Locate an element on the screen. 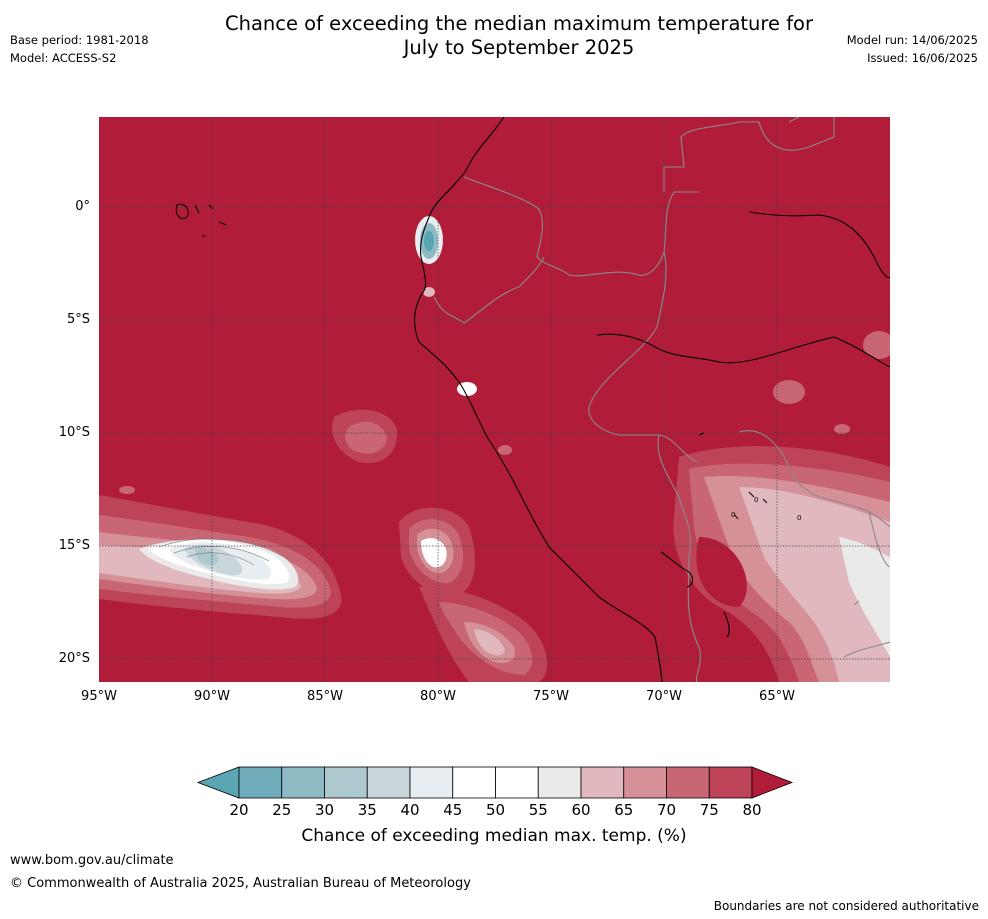  colorbar-tick: 35 is located at coordinates (367, 810).